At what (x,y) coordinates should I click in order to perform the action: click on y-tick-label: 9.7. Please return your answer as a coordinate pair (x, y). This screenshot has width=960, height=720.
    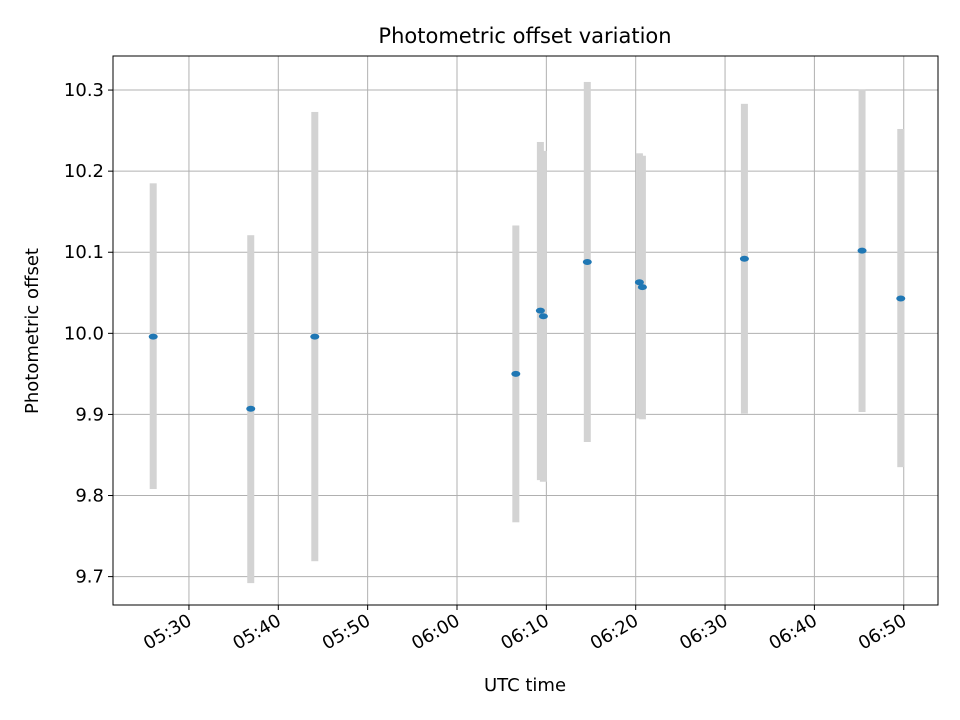
    Looking at the image, I should click on (89, 577).